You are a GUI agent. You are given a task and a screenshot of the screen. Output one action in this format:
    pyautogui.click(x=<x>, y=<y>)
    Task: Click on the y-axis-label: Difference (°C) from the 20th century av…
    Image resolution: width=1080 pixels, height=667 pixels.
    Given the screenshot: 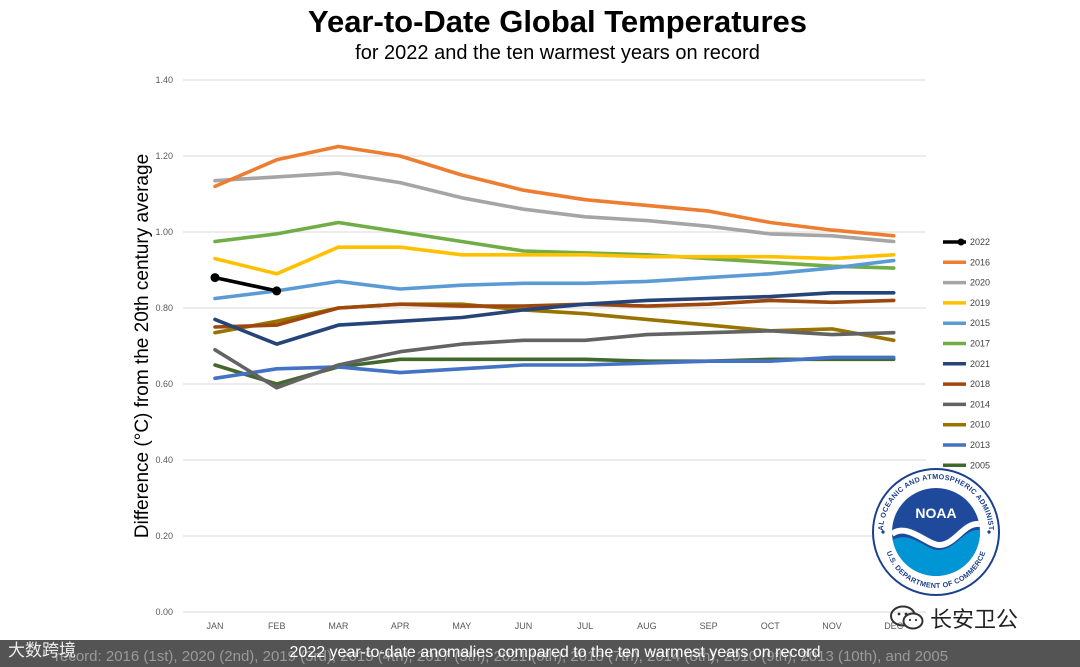 What is the action you would take?
    pyautogui.click(x=142, y=346)
    